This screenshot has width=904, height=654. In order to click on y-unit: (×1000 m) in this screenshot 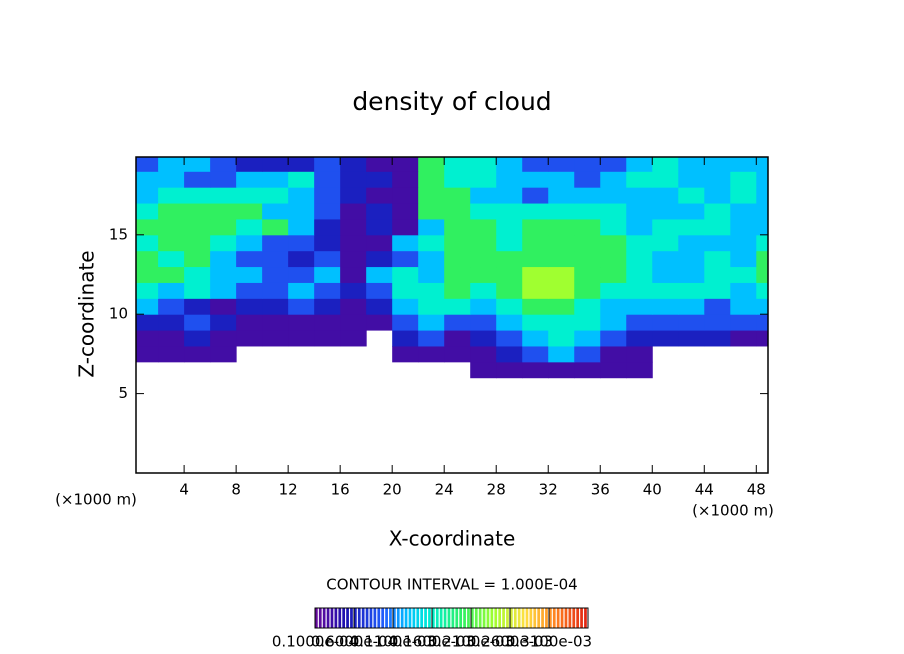, I will do `click(96, 500)`.